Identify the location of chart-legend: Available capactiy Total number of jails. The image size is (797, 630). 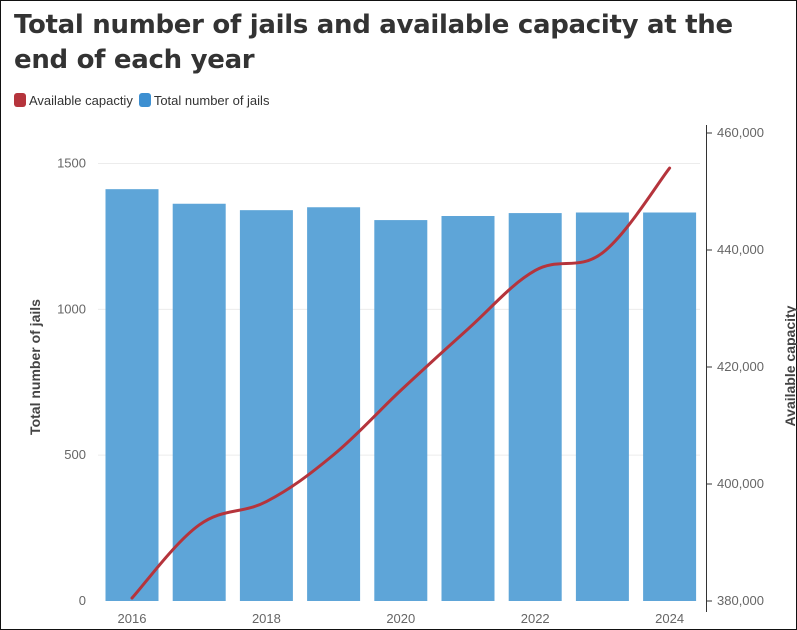
(144, 100).